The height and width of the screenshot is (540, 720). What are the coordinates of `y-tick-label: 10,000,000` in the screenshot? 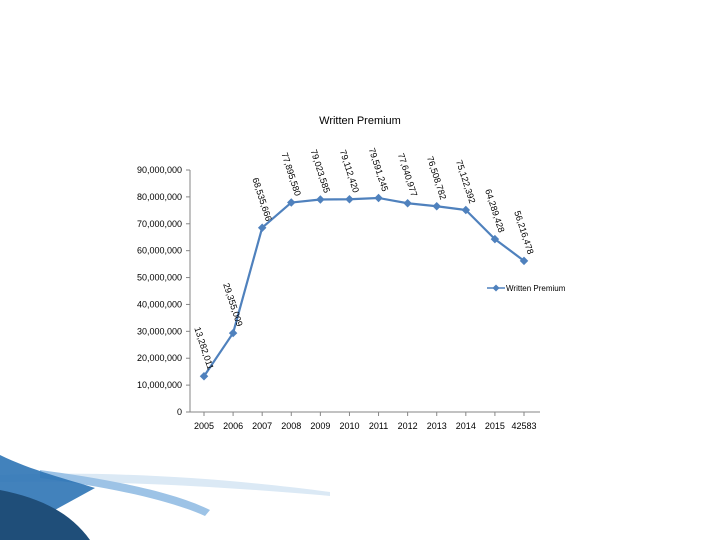 It's located at (159, 385).